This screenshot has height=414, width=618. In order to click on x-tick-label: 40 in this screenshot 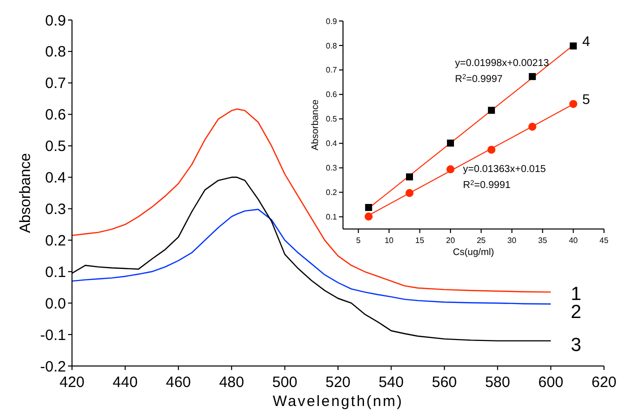, I will do `click(573, 240)`.